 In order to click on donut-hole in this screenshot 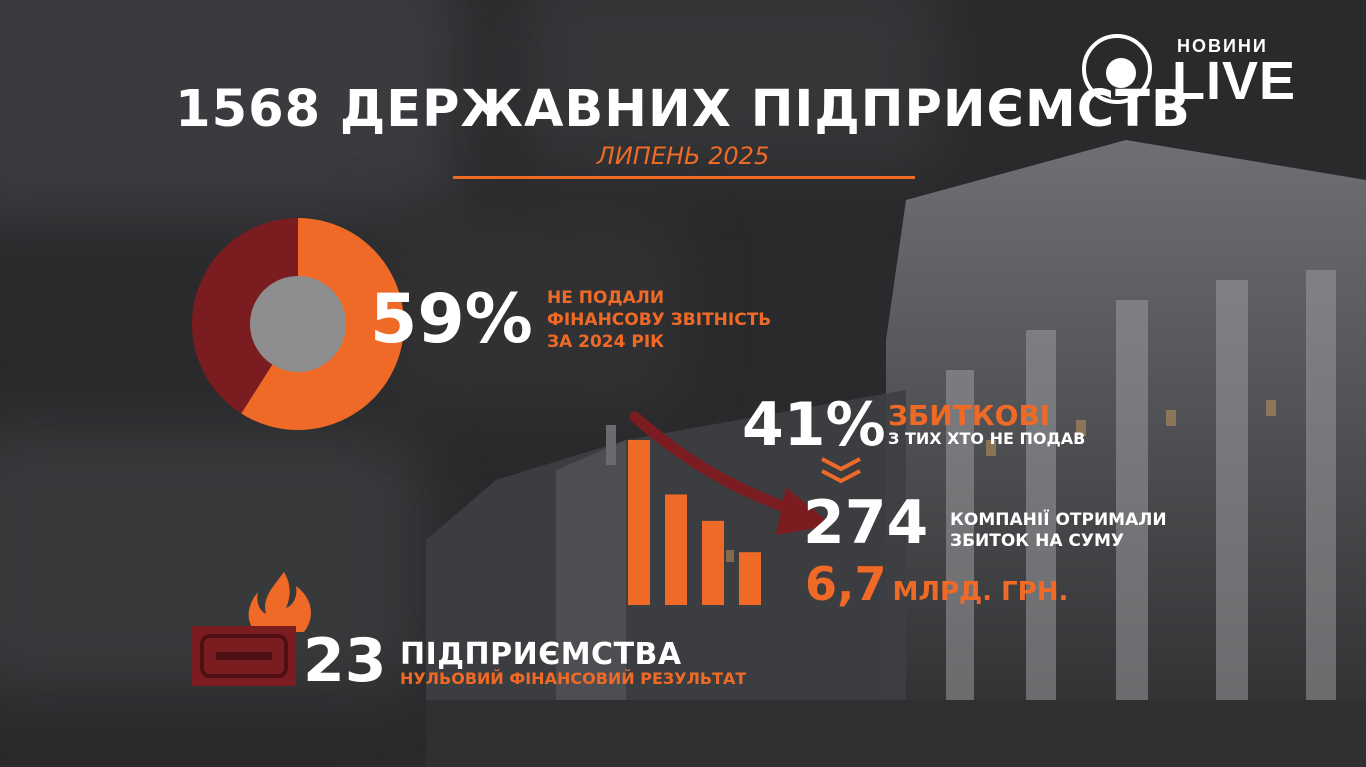, I will do `click(298, 324)`.